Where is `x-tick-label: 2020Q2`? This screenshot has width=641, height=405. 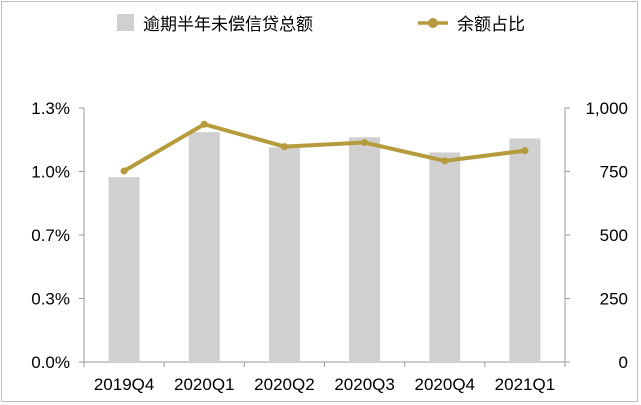 x-tick-label: 2020Q2 is located at coordinates (284, 384).